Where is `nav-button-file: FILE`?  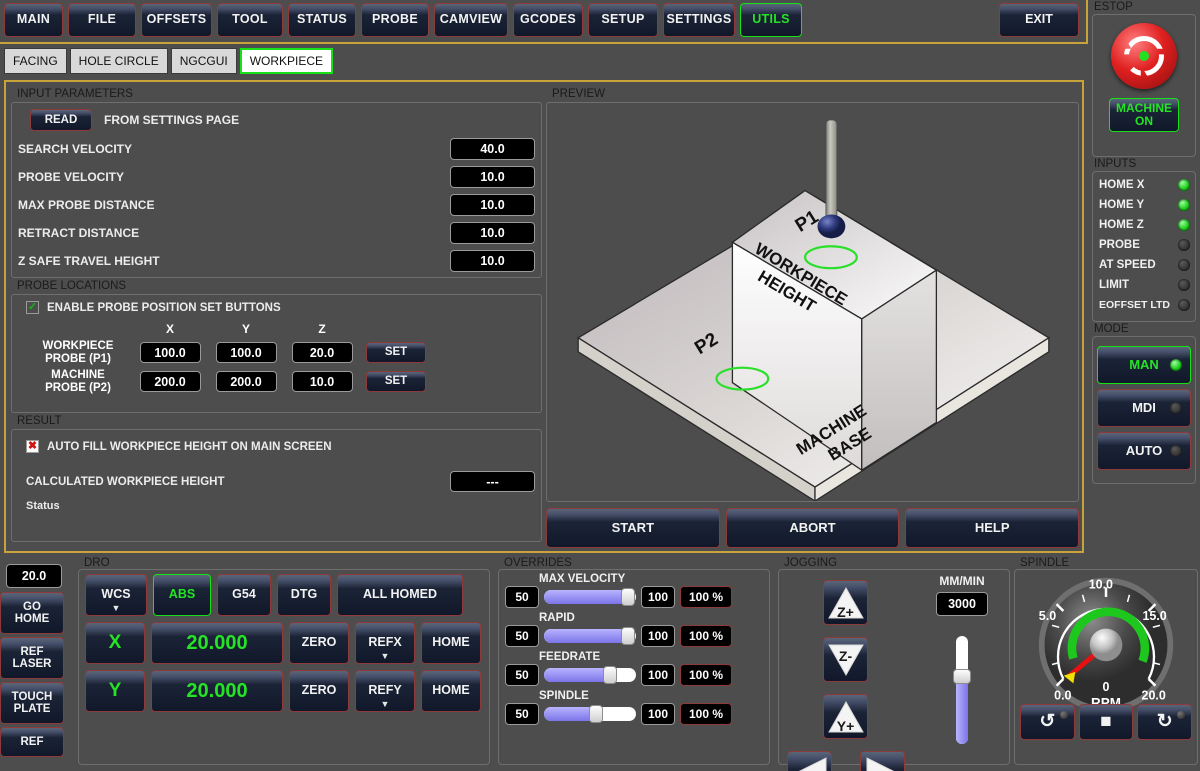
nav-button-file: FILE is located at coordinates (102, 20).